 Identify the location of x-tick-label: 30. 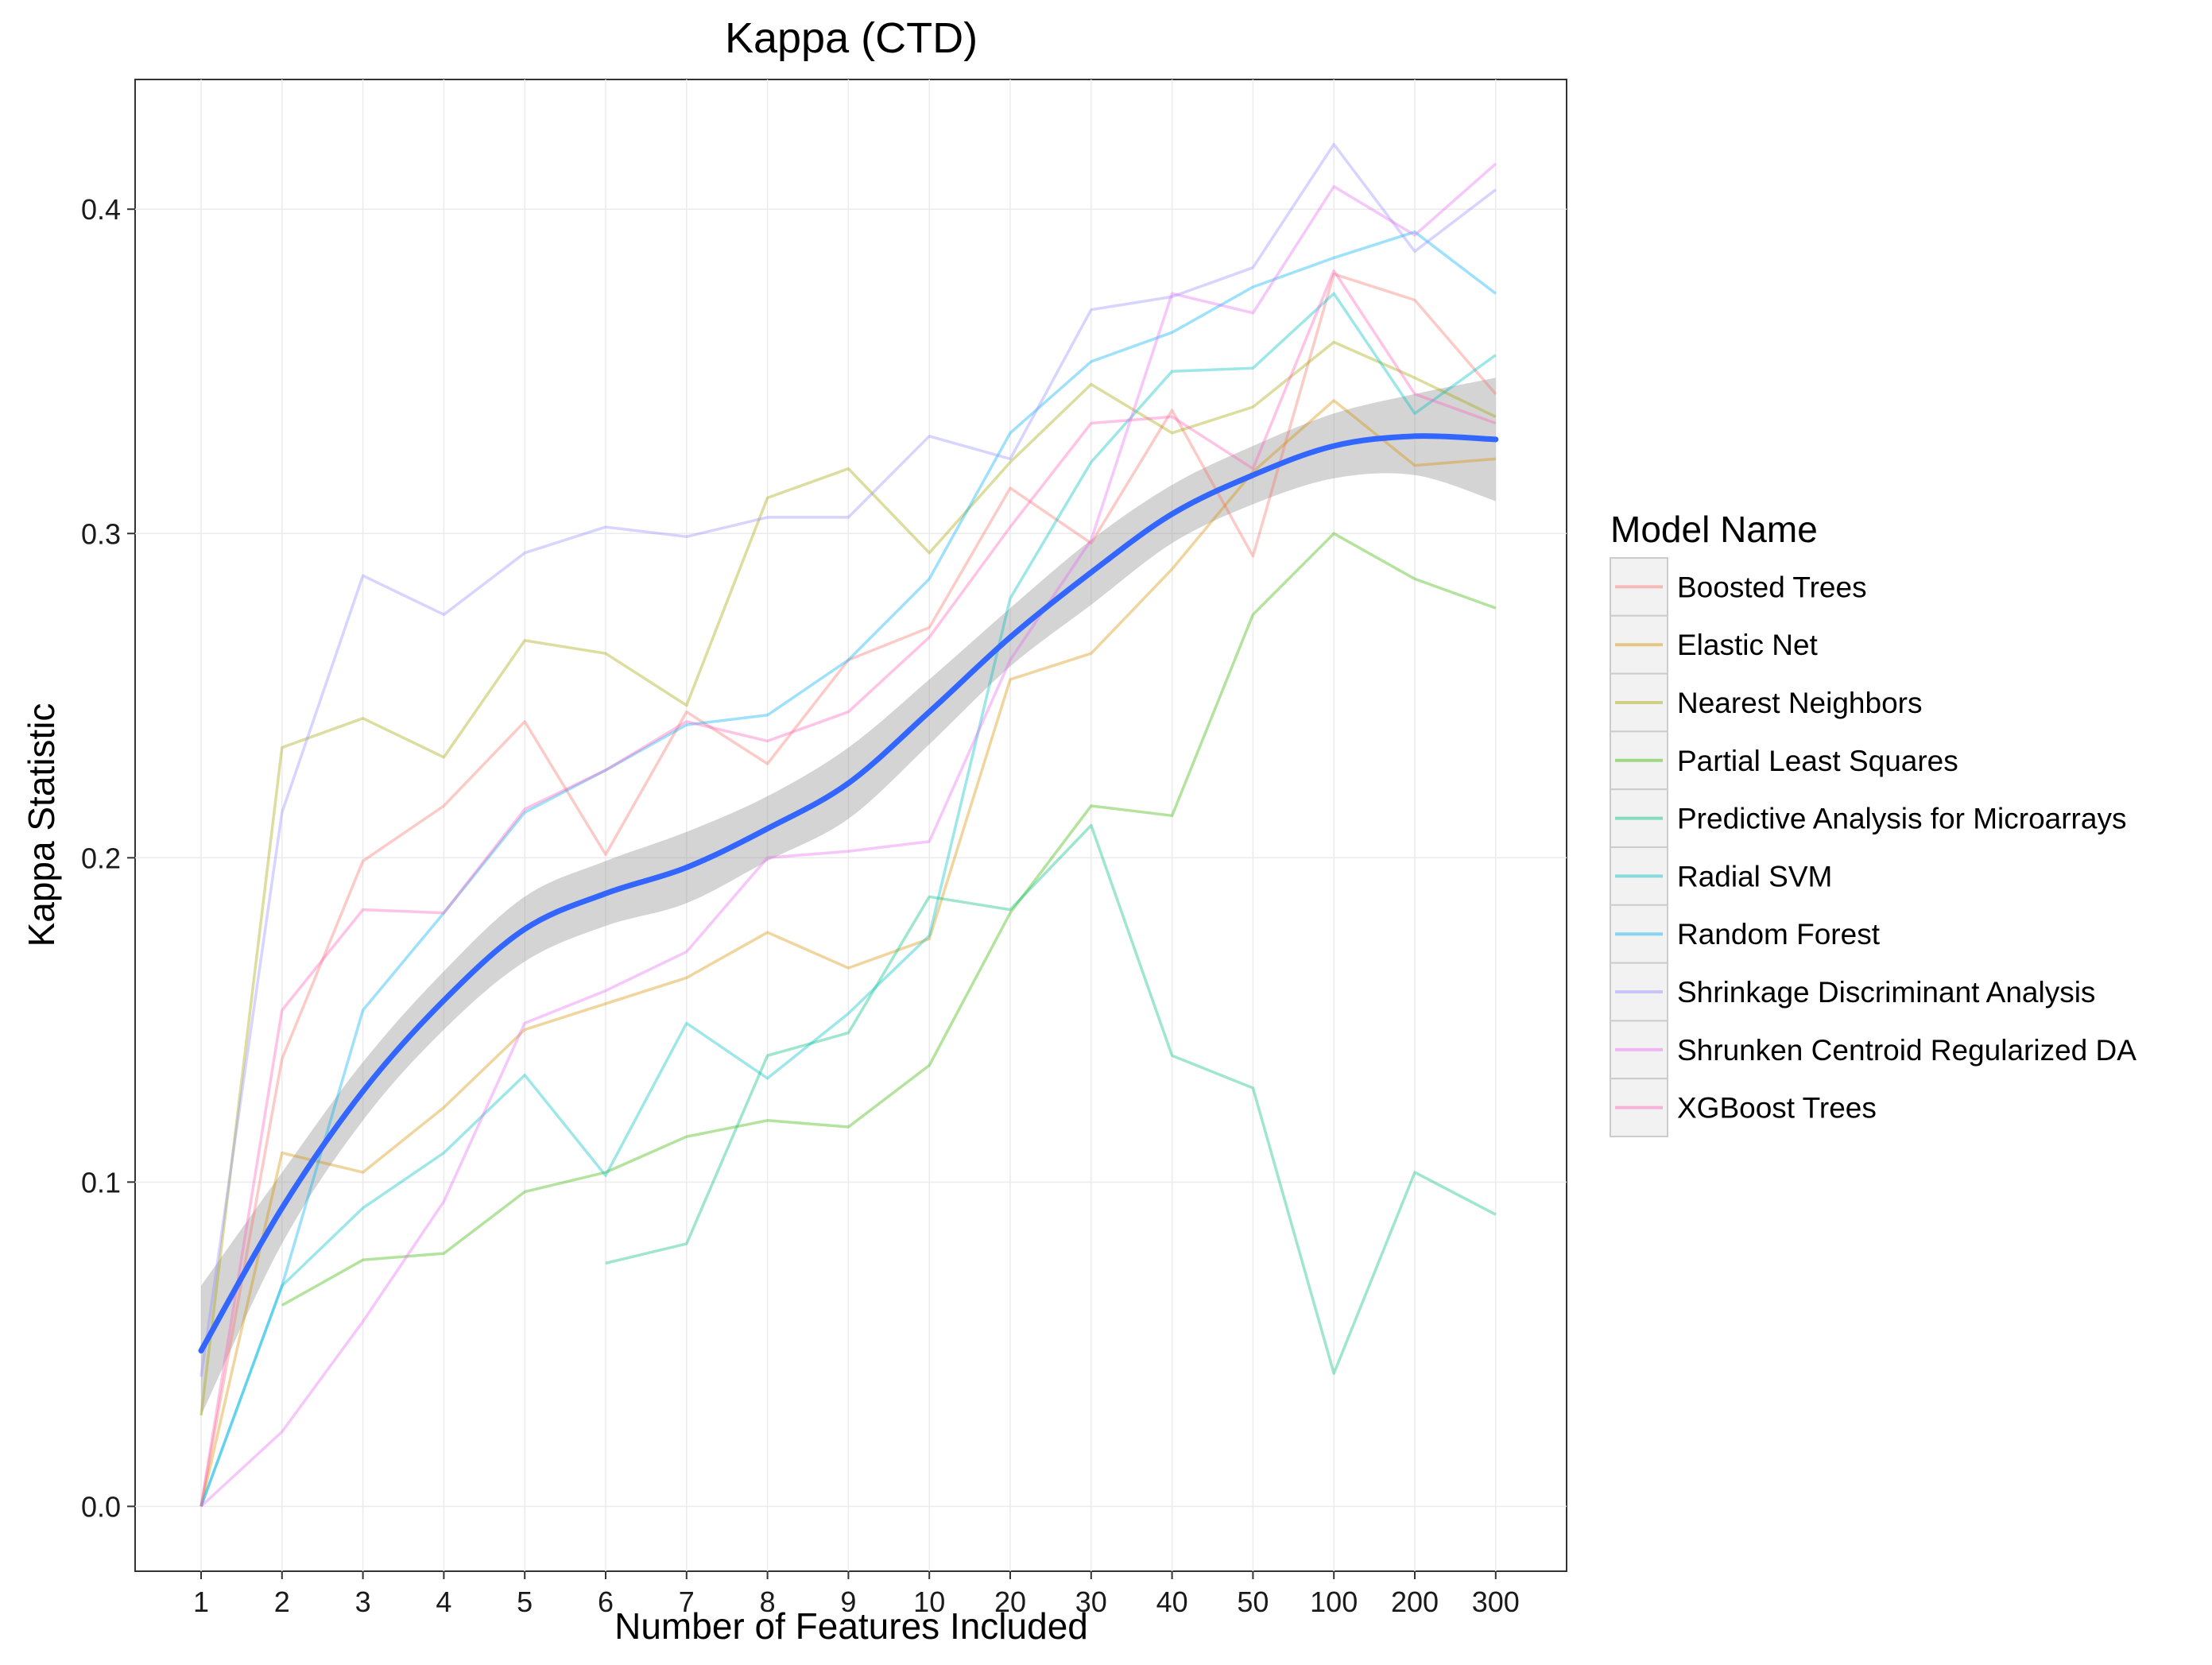
(1091, 1602).